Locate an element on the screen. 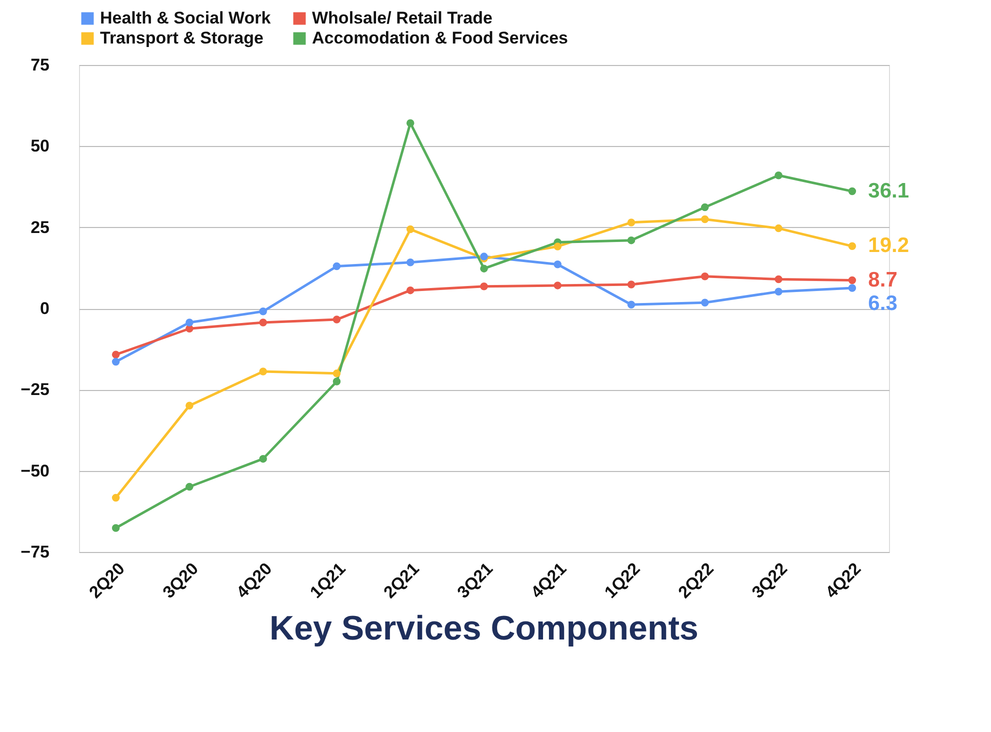  y-tick-label: 50 is located at coordinates (40, 146).